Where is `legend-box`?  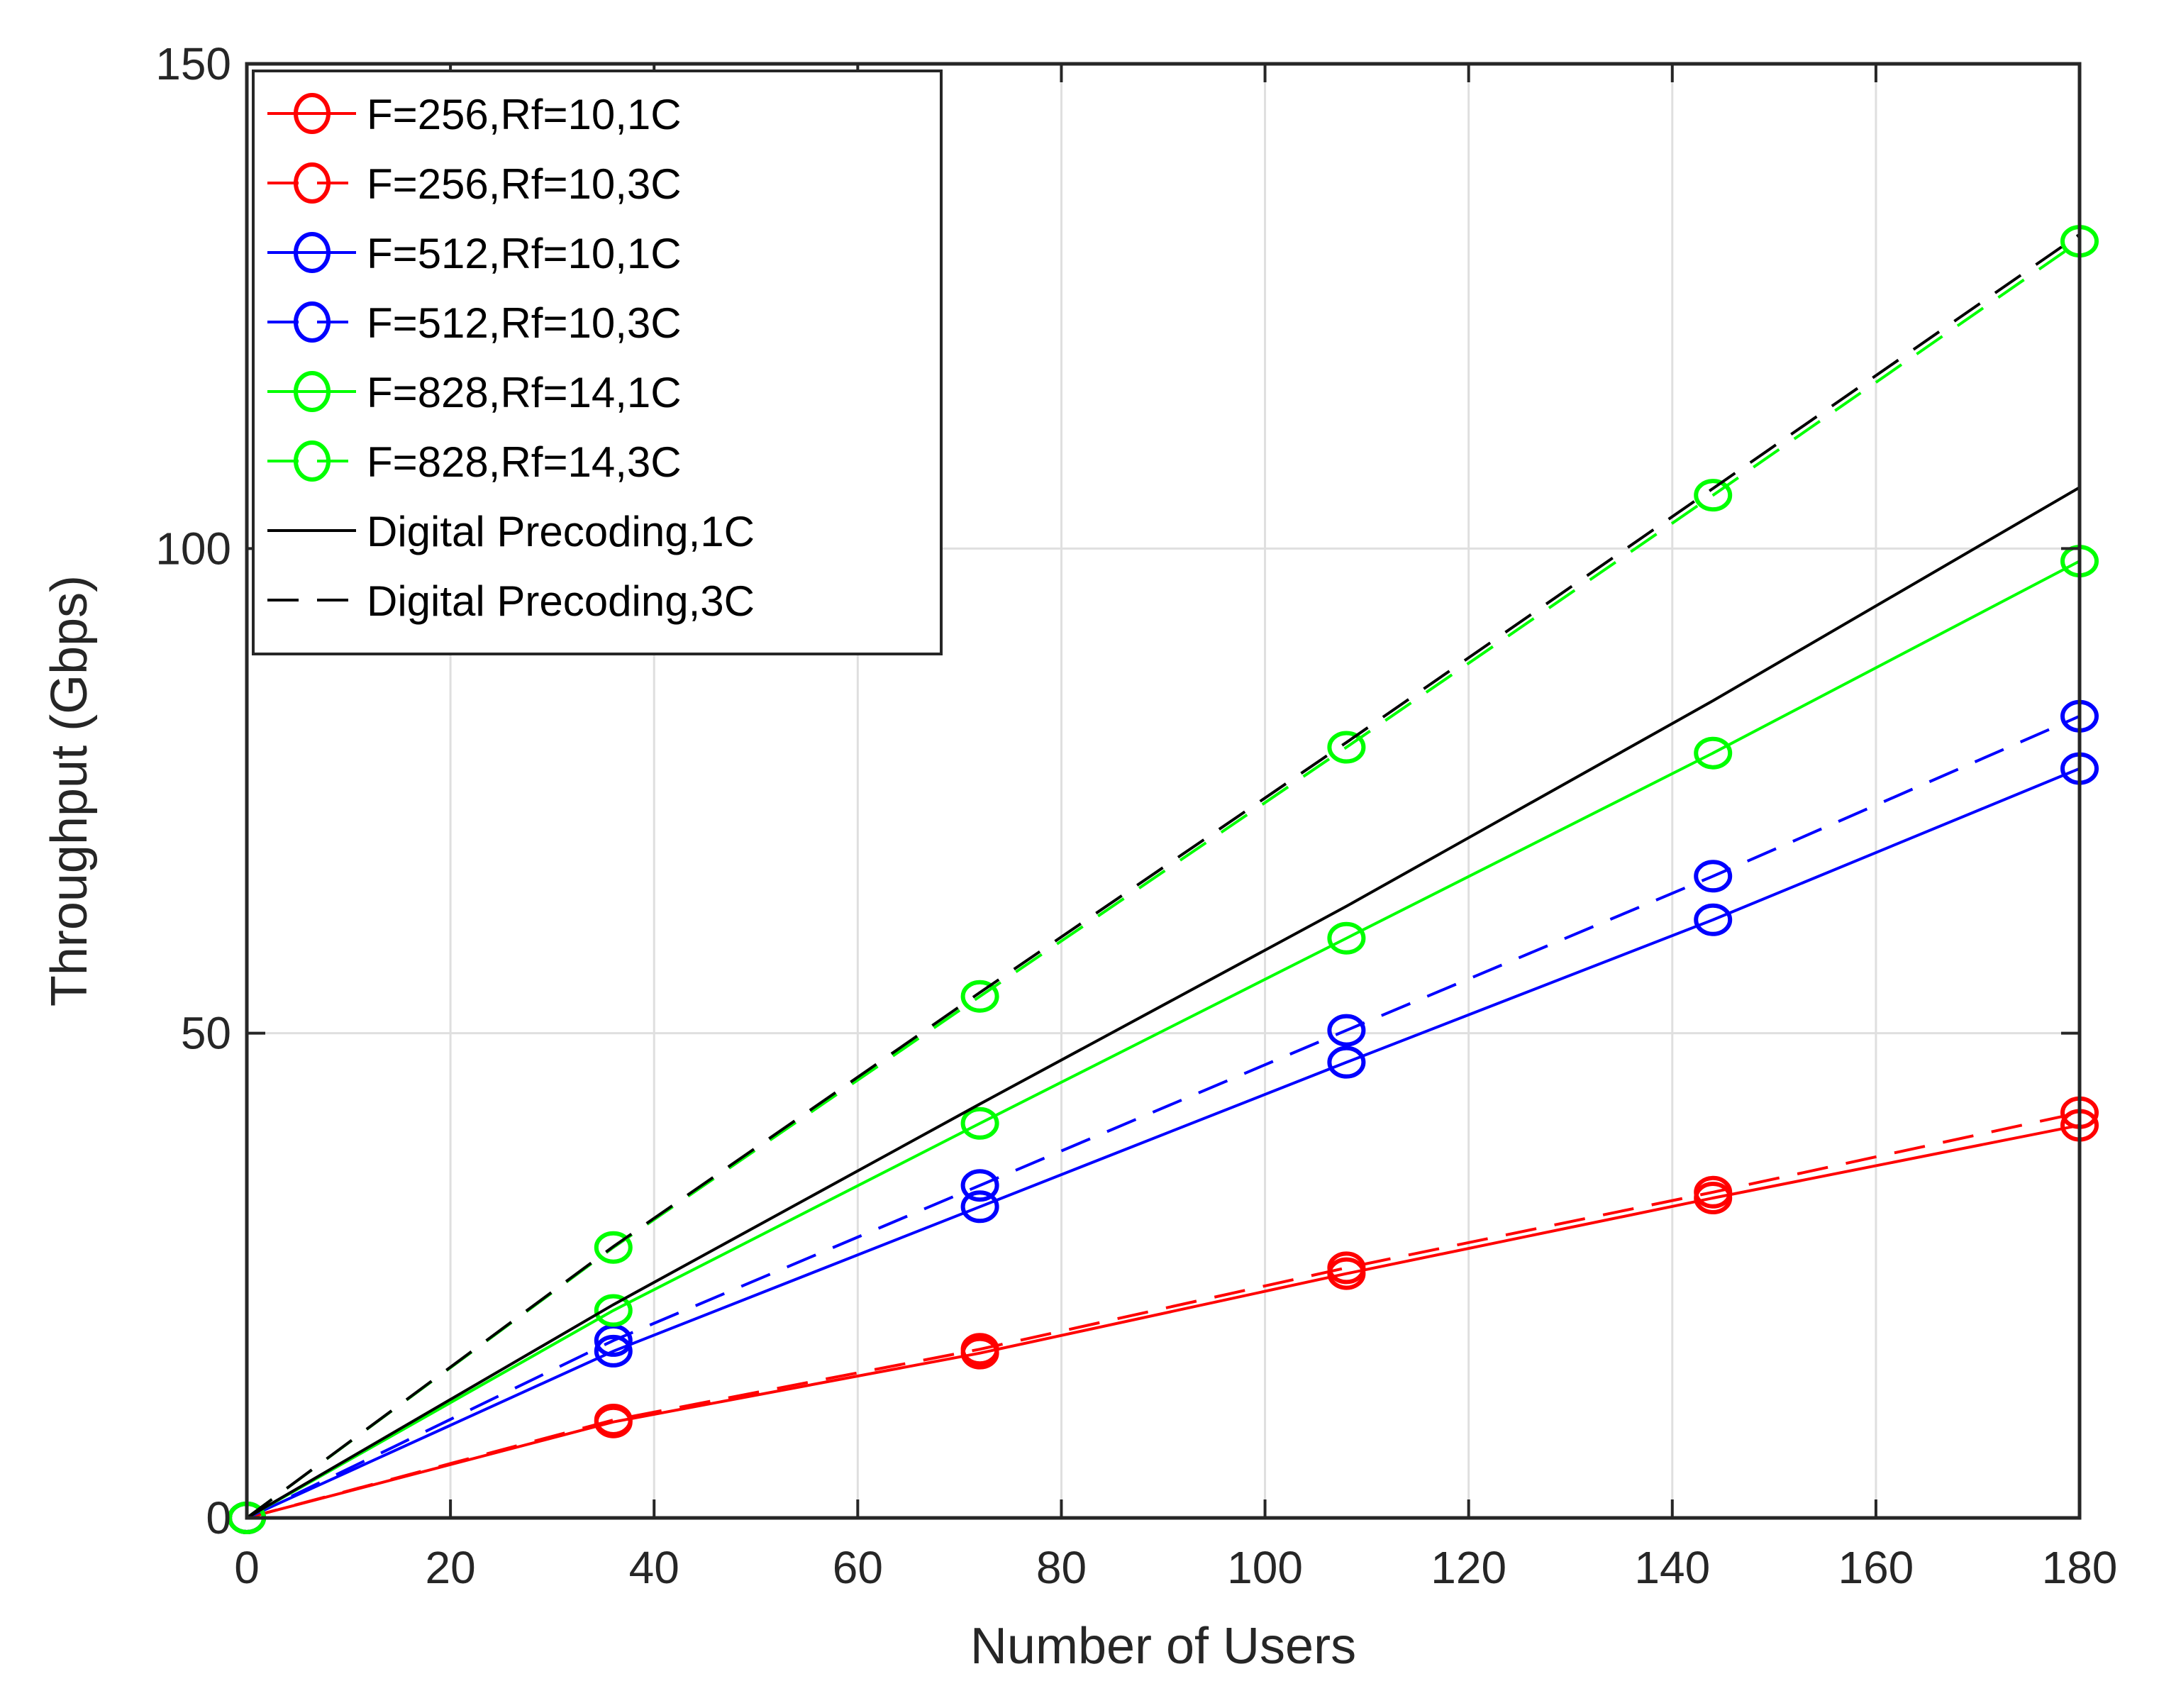
legend-box is located at coordinates (597, 363).